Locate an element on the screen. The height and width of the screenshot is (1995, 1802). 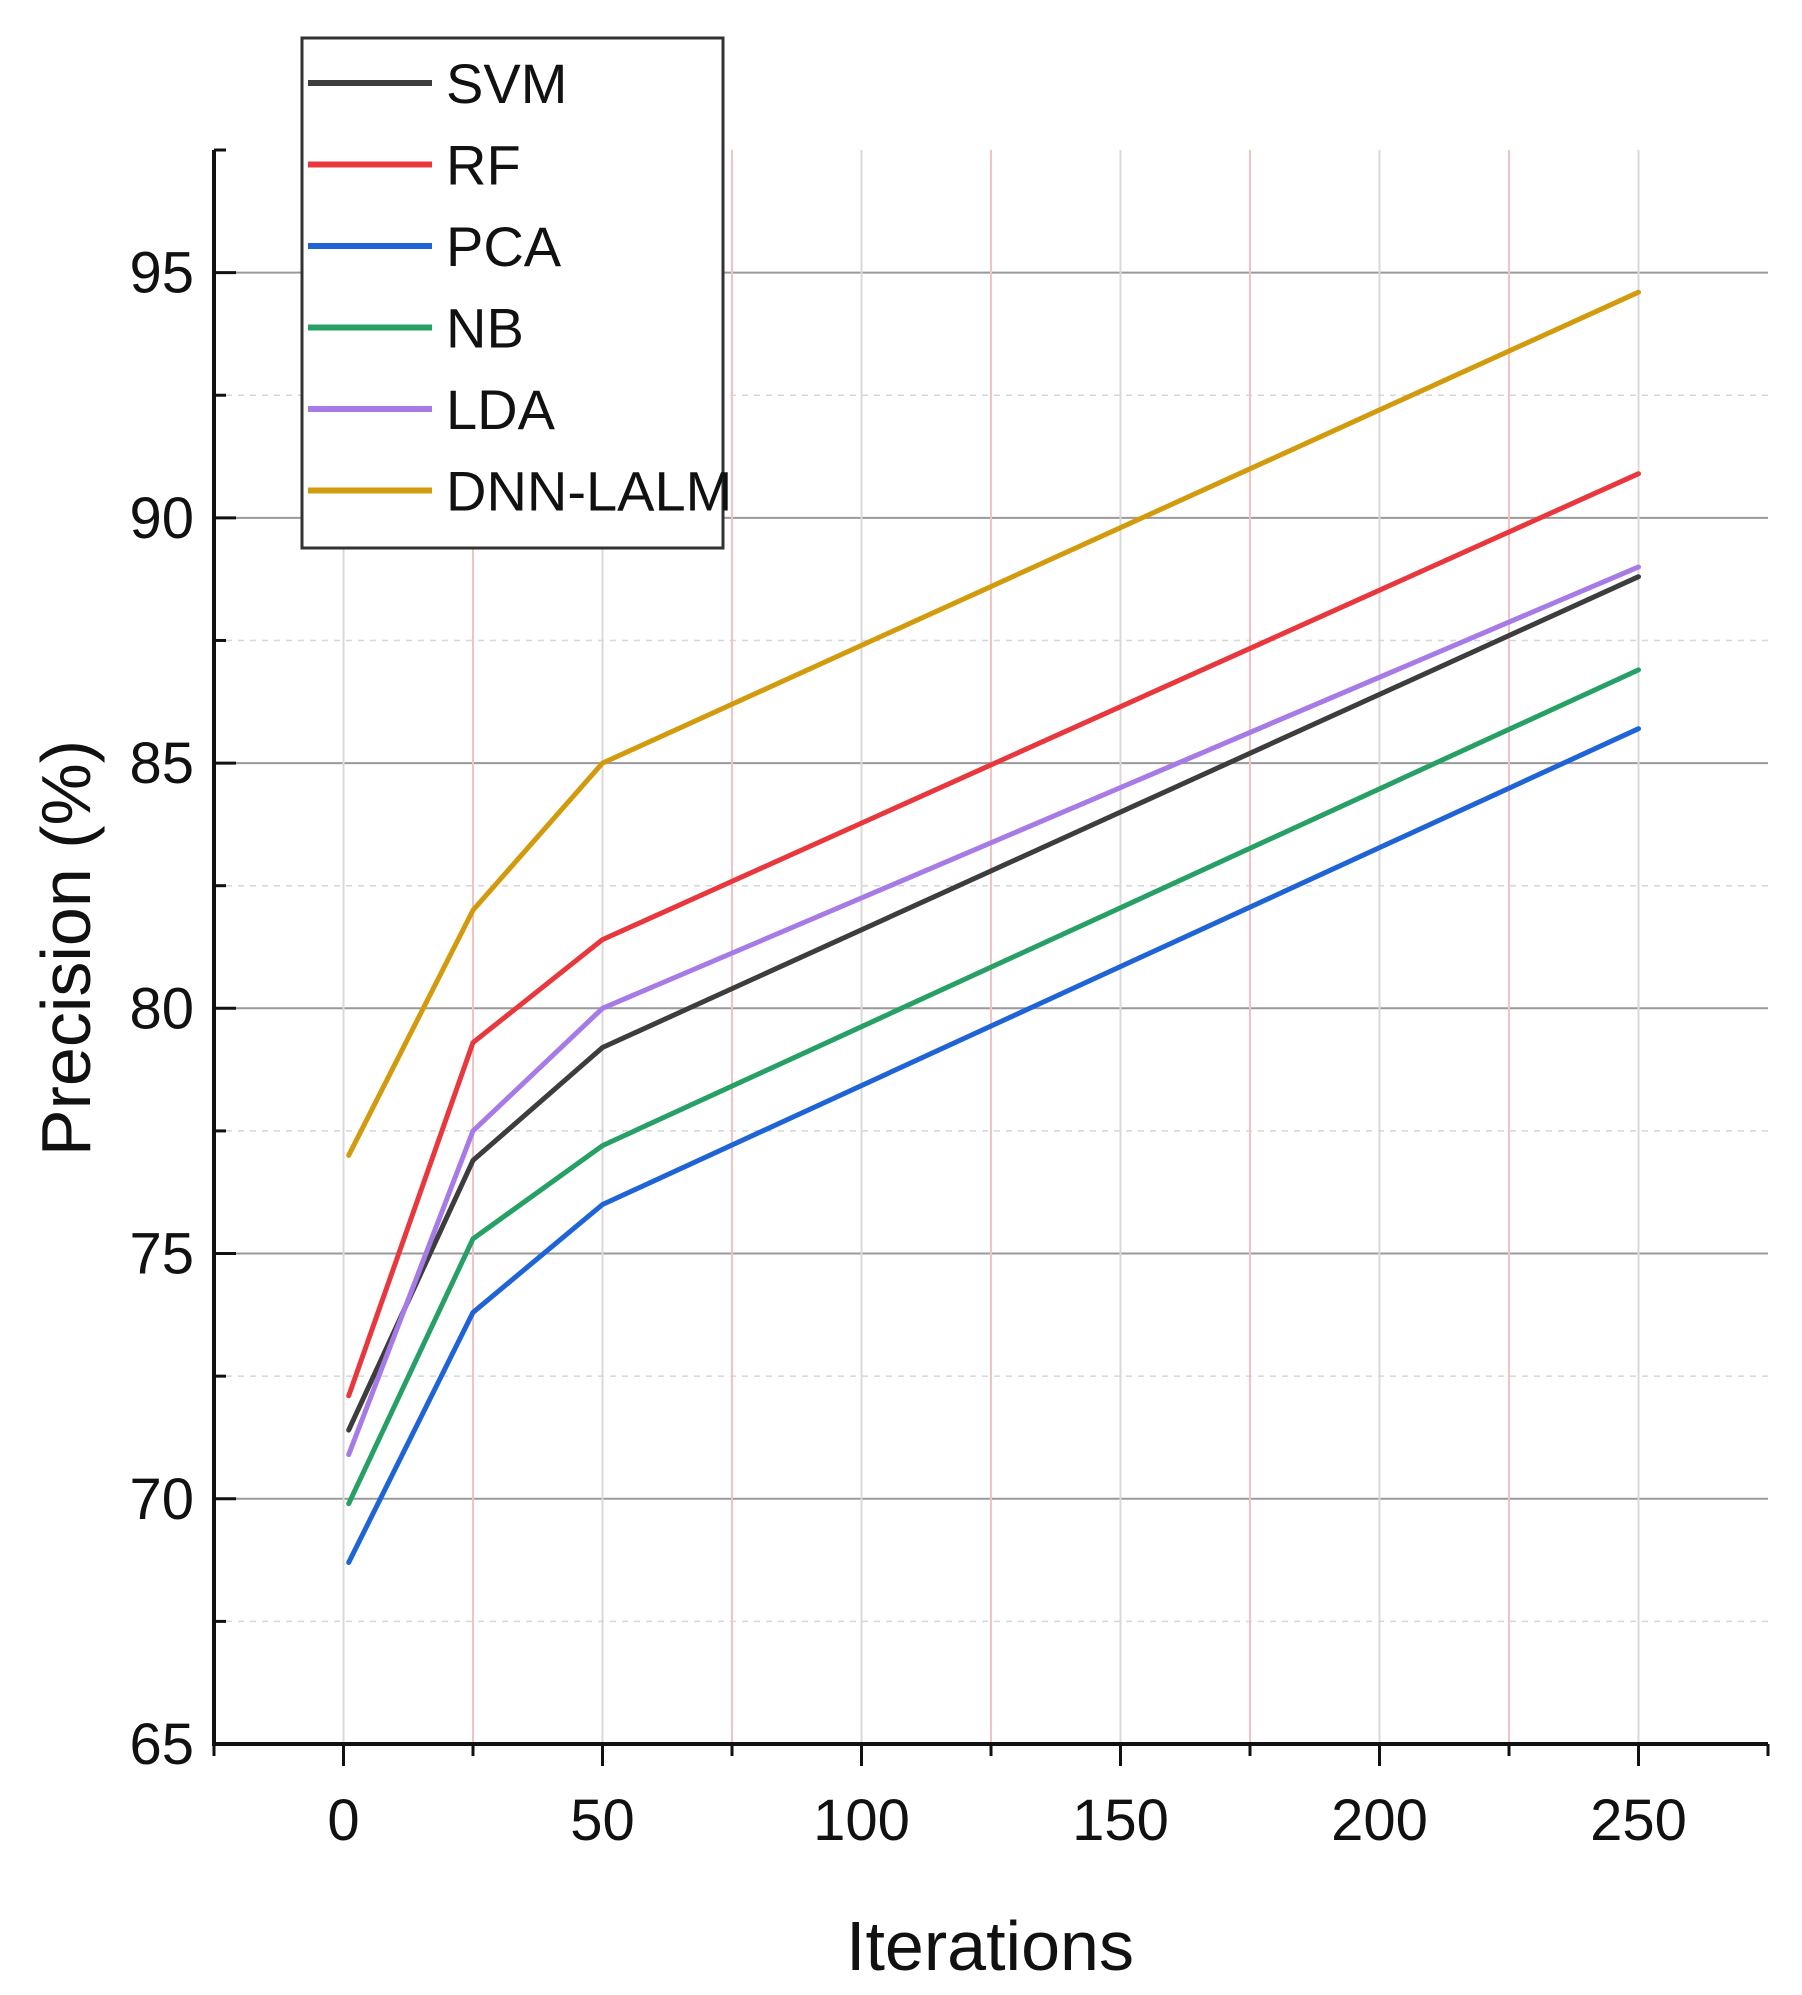
legend-label: RF is located at coordinates (483, 165).